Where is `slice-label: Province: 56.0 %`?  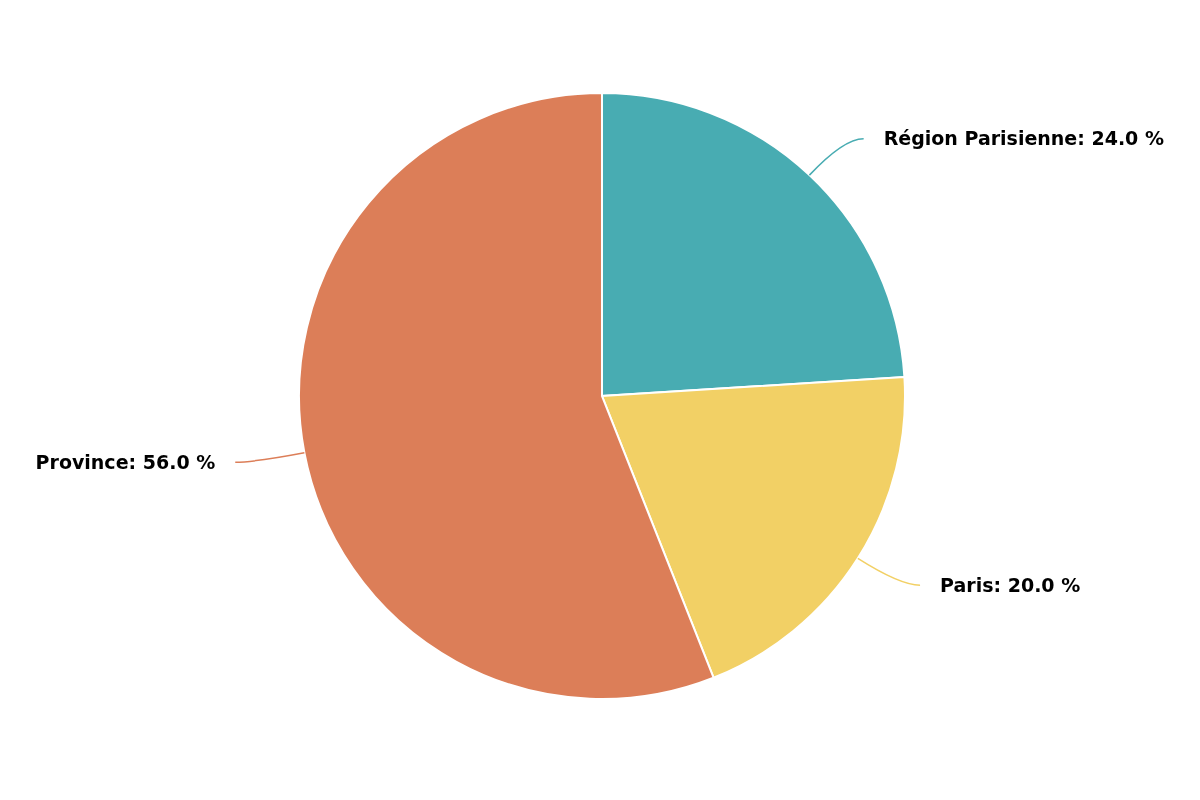
slice-label: Province: 56.0 % is located at coordinates (125, 461).